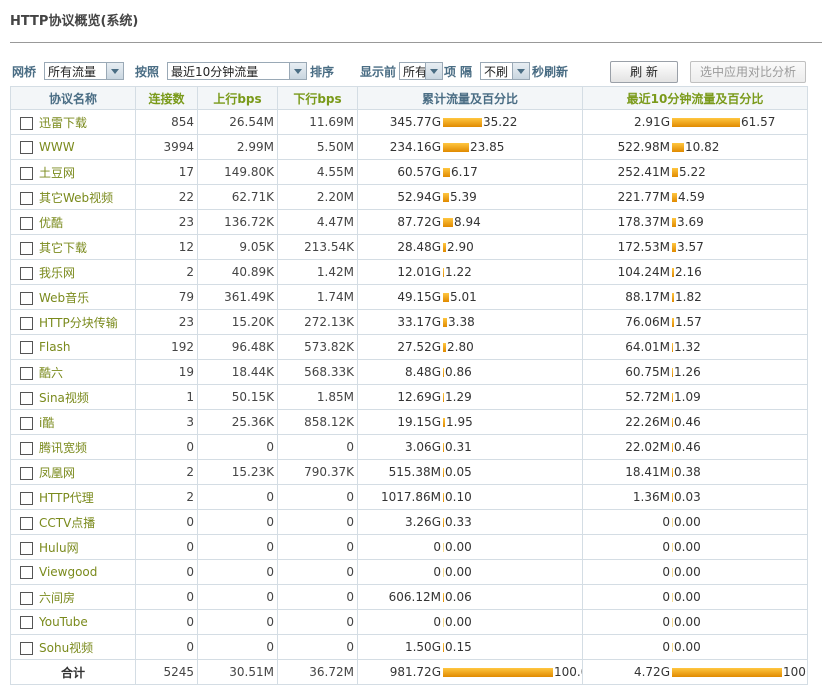  I want to click on table-row: Web音乐 79 361.49K 1.74M 49.15G 5.01 88.17M 1.82, so click(409, 297).